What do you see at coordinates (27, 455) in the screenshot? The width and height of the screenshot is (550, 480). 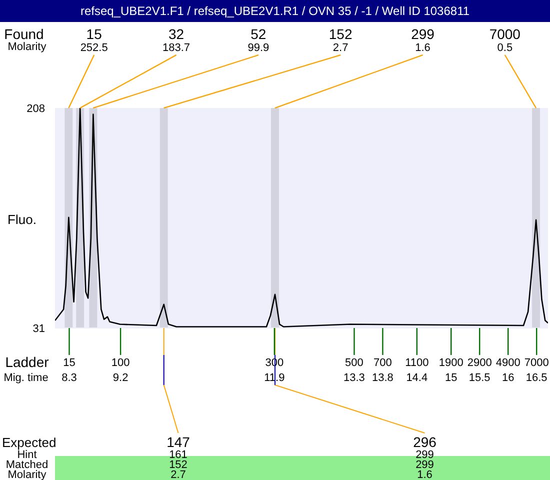 I see `text: Hint` at bounding box center [27, 455].